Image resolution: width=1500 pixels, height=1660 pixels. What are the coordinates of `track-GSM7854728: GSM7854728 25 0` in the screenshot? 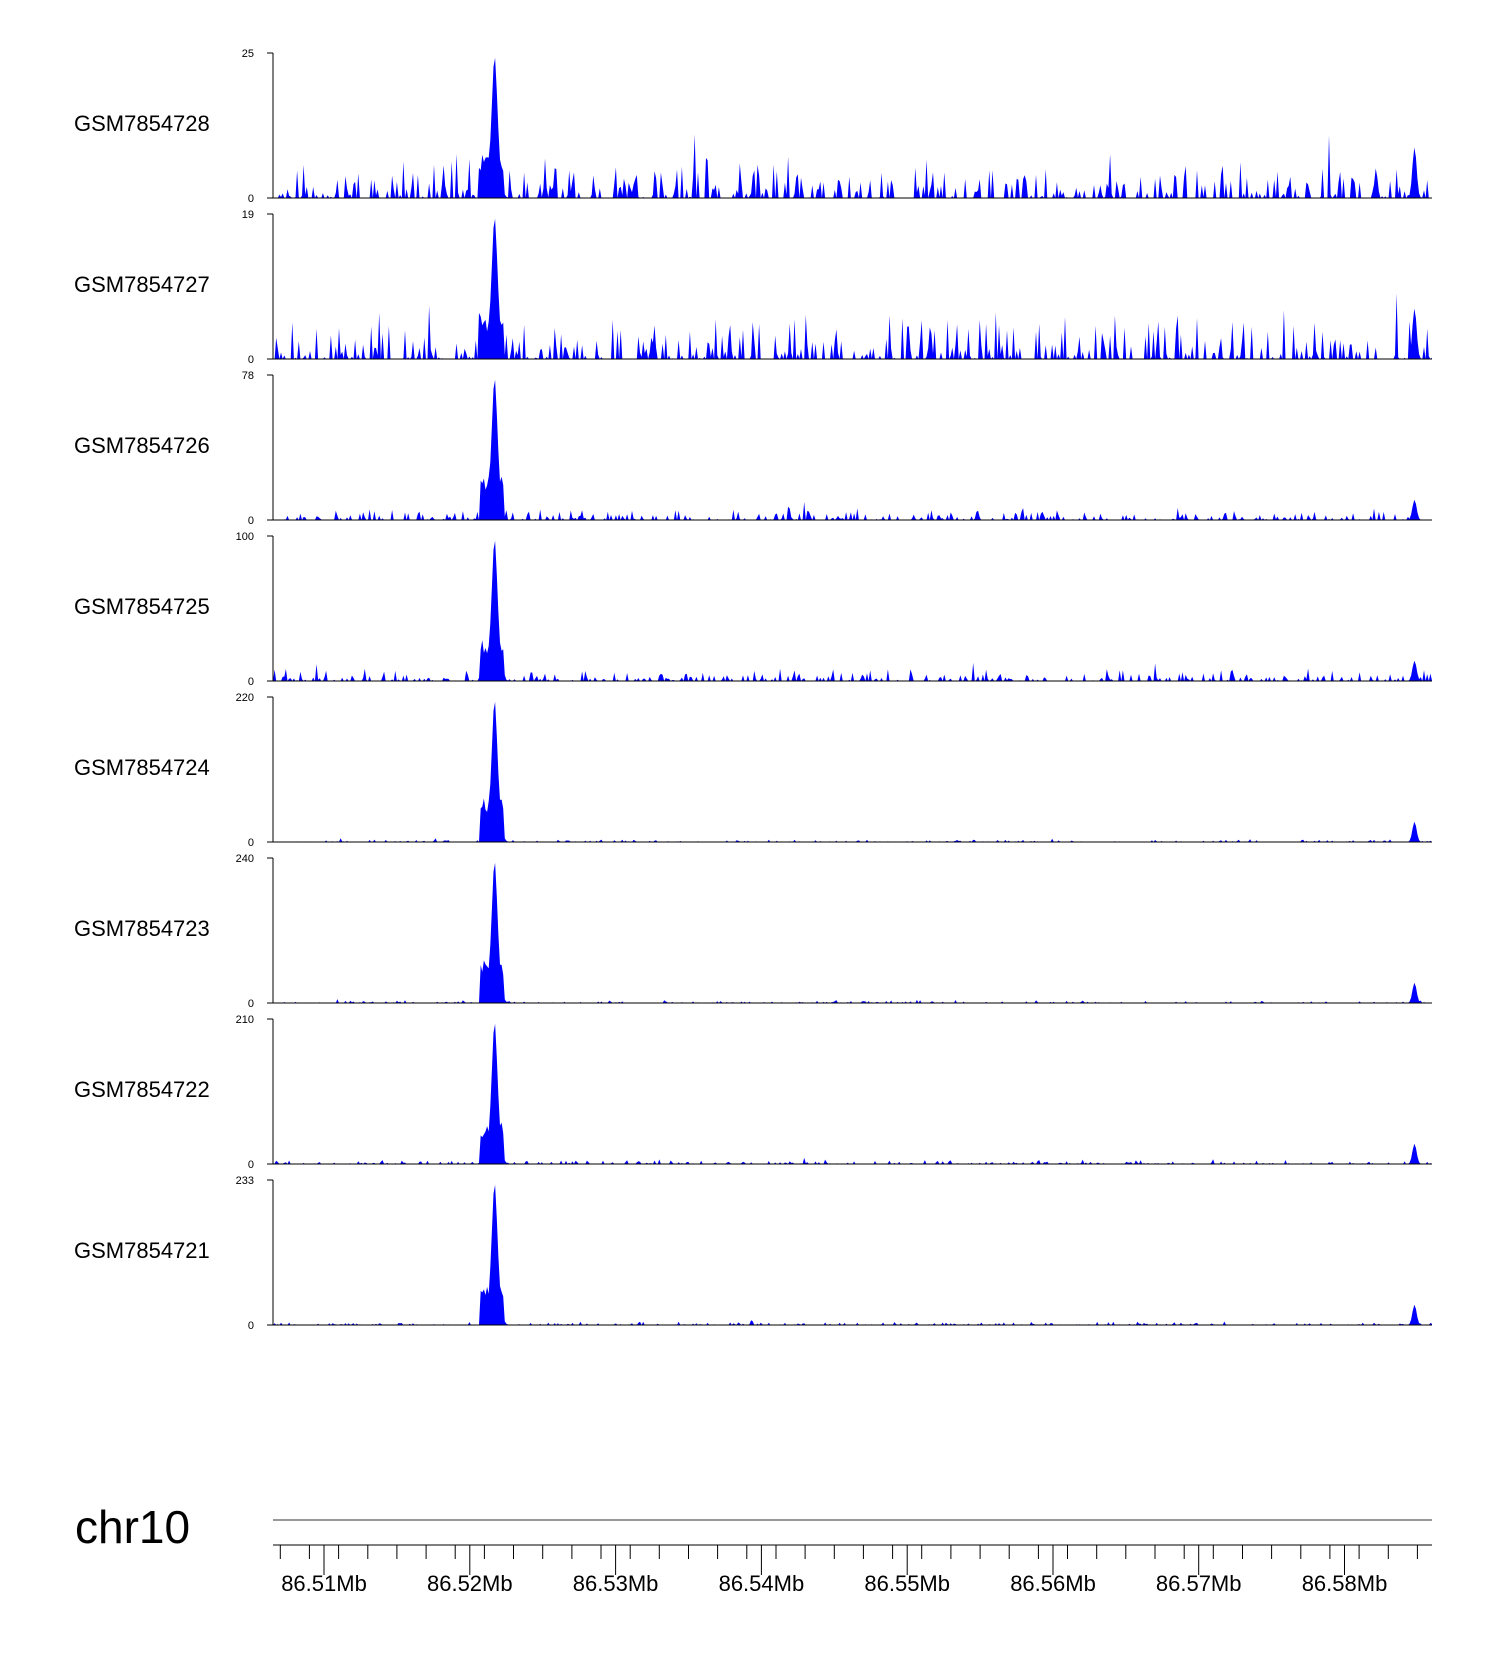 It's located at (753, 126).